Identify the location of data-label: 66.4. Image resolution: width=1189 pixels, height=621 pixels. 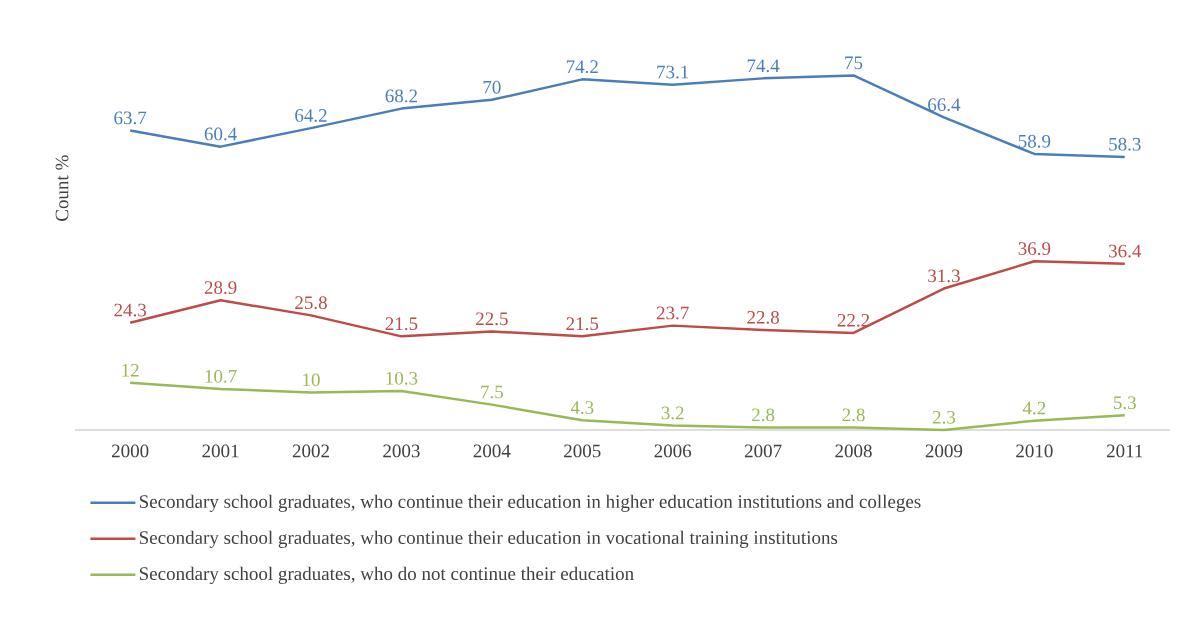
(944, 105).